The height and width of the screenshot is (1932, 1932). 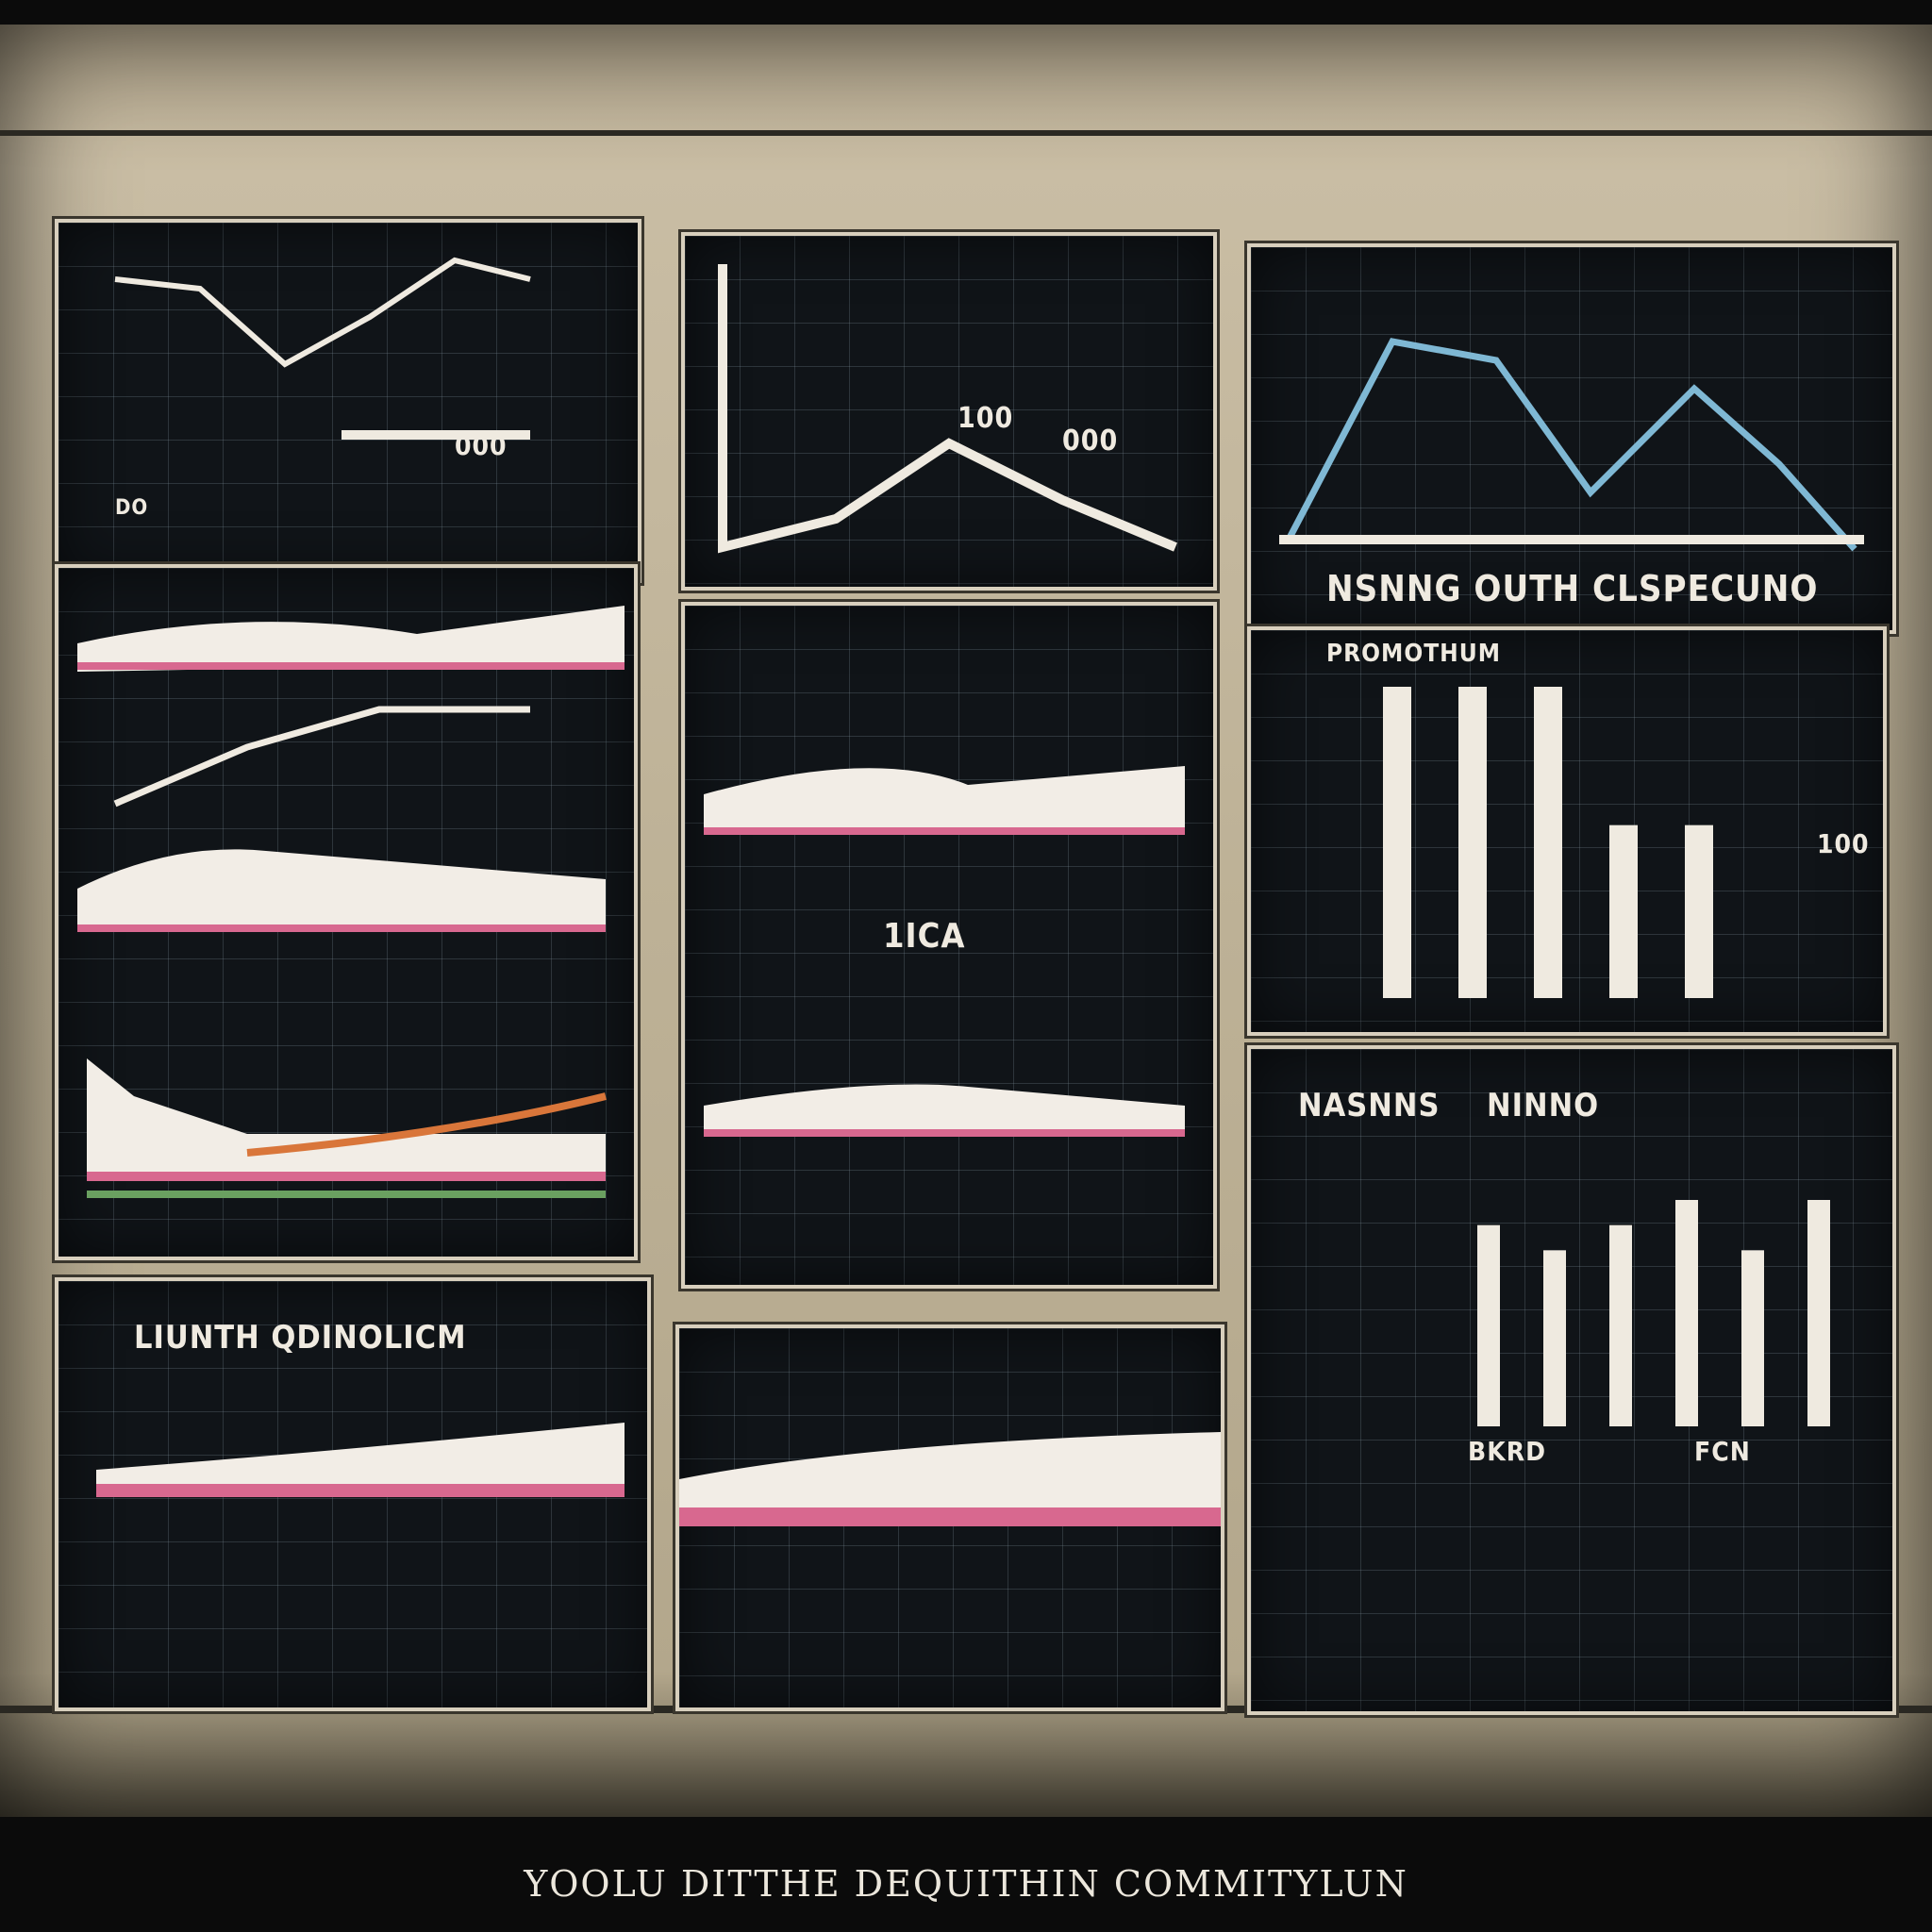 I want to click on panel-area-left-mid, so click(x=347, y=912).